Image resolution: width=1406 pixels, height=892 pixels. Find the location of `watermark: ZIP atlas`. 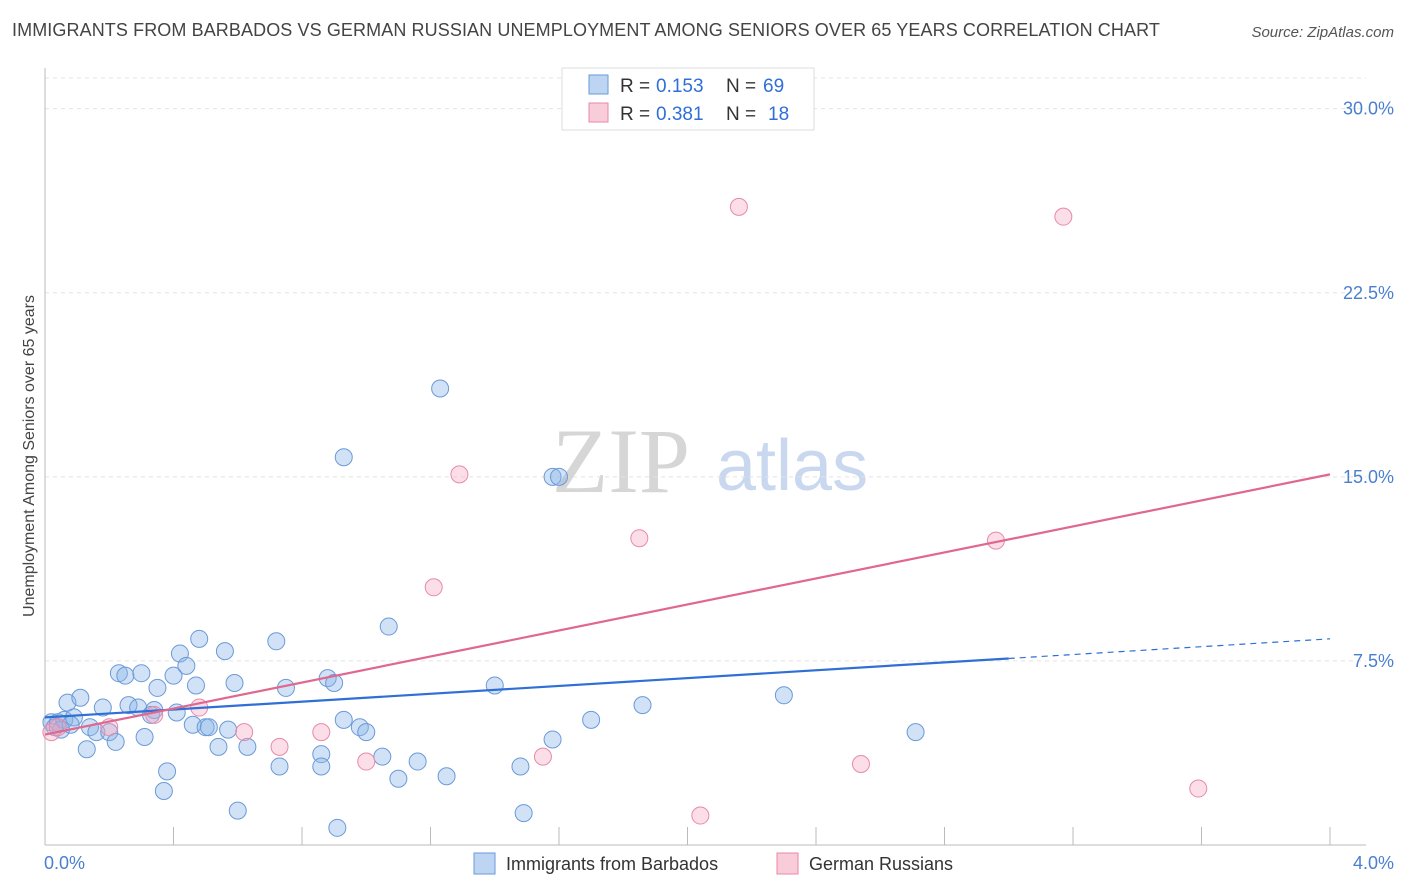

watermark: ZIP atlas is located at coordinates (710, 461).